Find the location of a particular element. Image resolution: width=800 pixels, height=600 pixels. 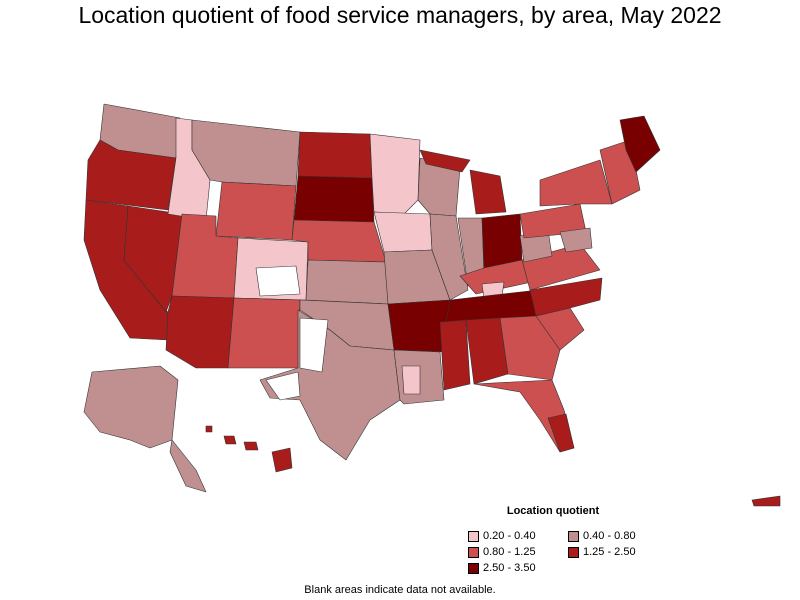

legend-item: 2.50 - 3.50 is located at coordinates (518, 568).